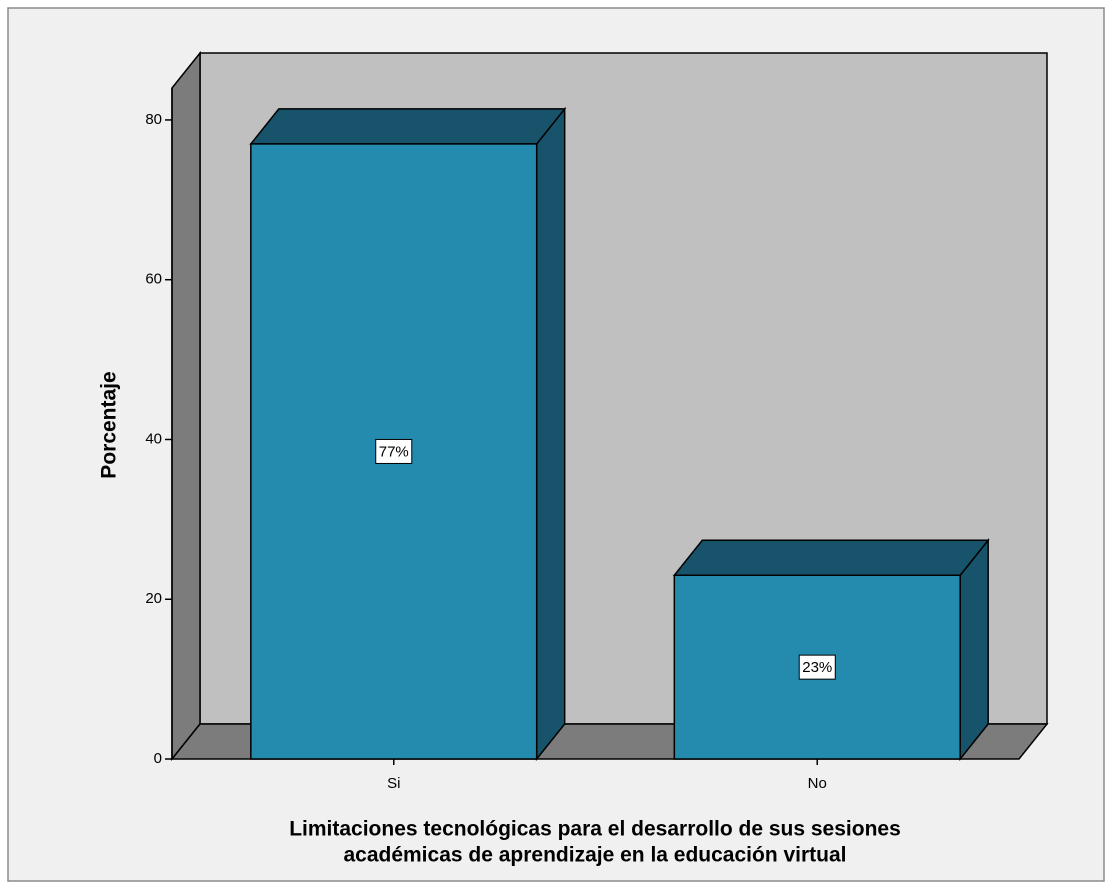  What do you see at coordinates (393, 783) in the screenshot?
I see `x-tick-label: Si` at bounding box center [393, 783].